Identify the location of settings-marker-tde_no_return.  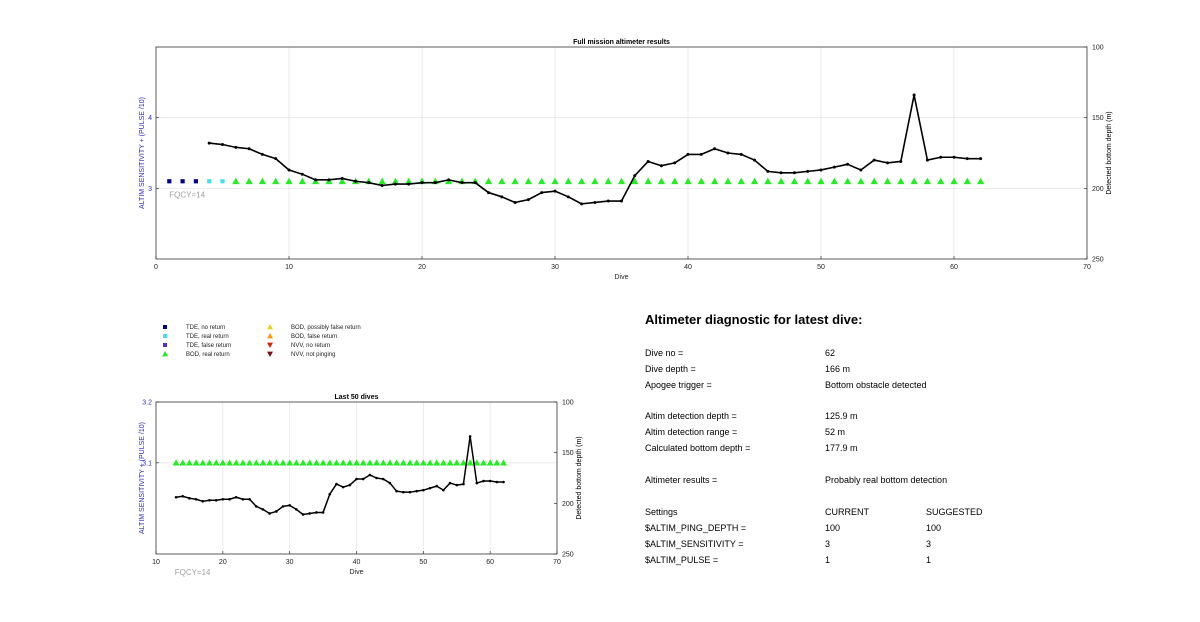
(169, 181).